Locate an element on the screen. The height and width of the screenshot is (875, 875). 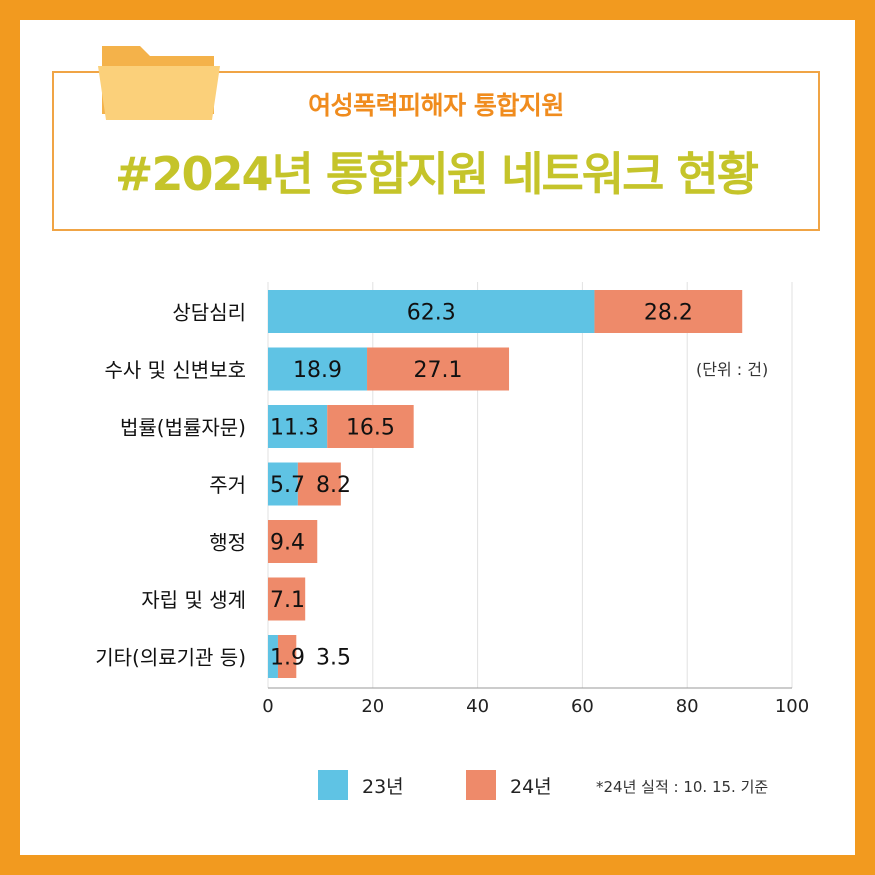
category-label: 수사 및 신변보호 is located at coordinates (175, 370).